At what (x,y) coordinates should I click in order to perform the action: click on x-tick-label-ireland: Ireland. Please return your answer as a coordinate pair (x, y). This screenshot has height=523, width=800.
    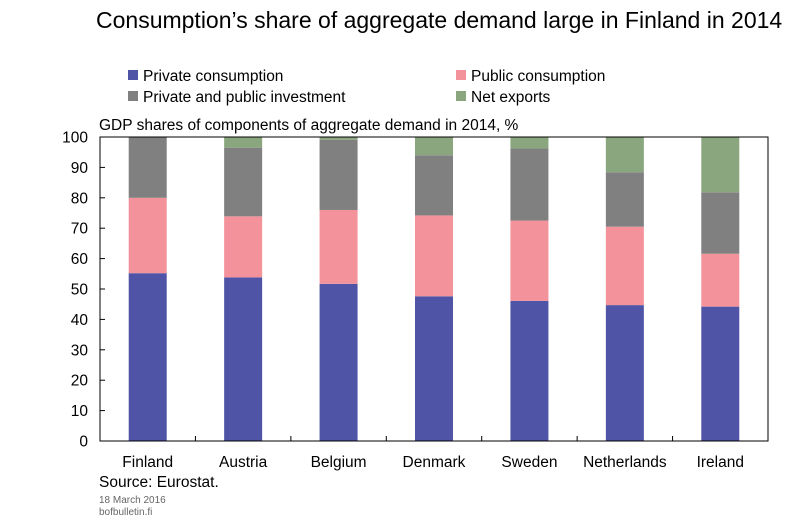
    Looking at the image, I should click on (720, 462).